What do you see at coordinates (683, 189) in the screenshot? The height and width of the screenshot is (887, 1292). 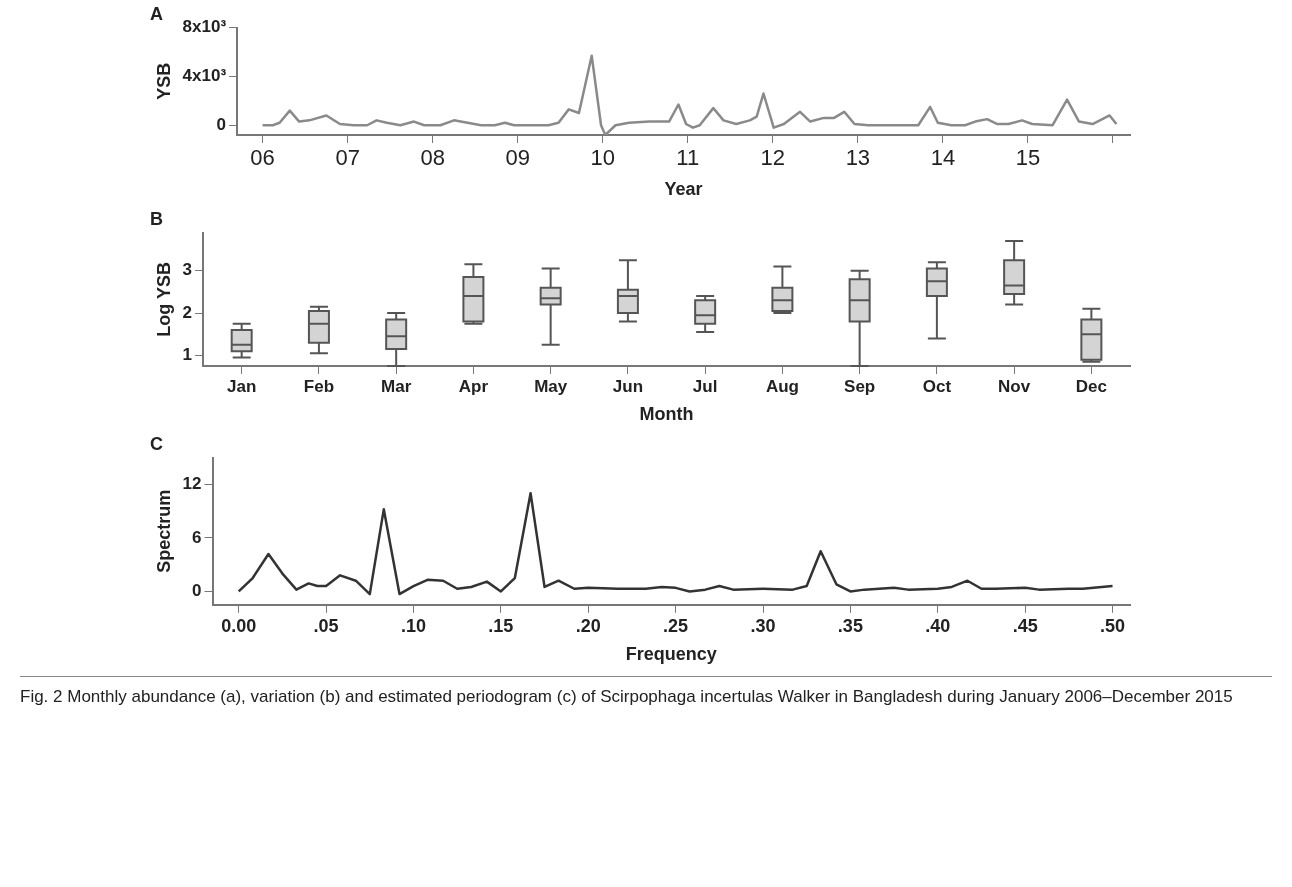 I see `x-axis-title: Year` at bounding box center [683, 189].